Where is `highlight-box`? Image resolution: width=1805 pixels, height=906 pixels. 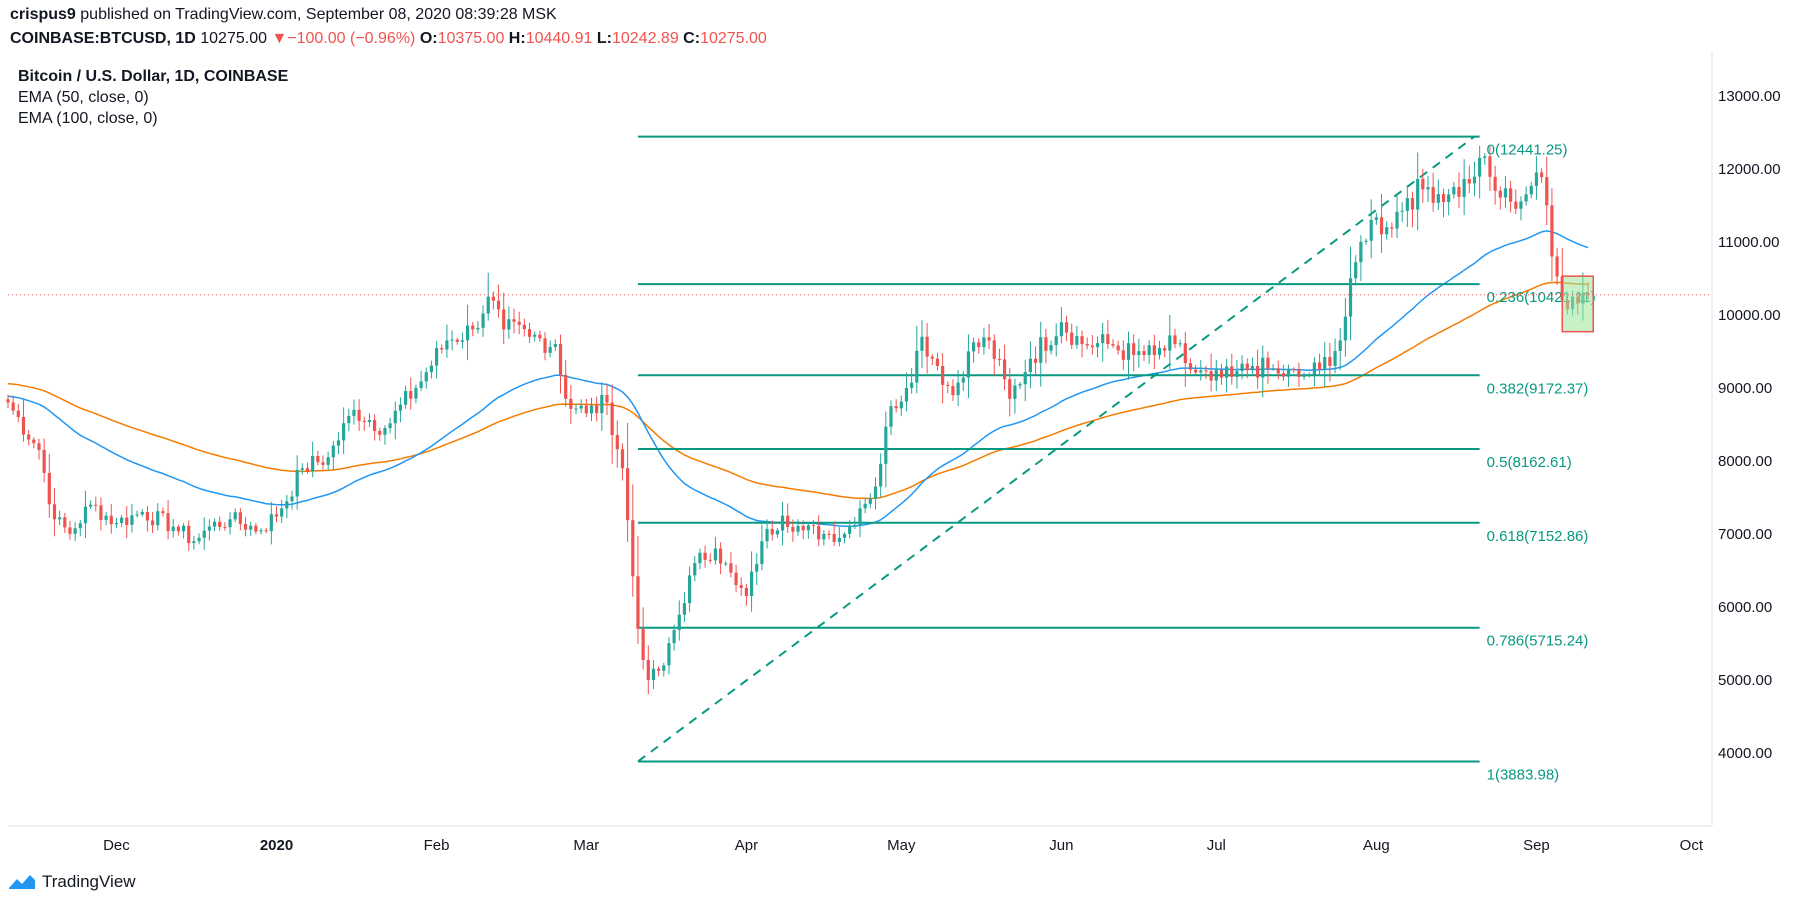 highlight-box is located at coordinates (1577, 304).